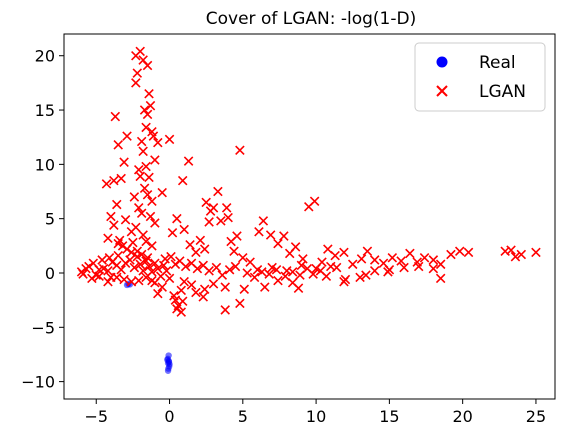  Describe the element at coordinates (389, 416) in the screenshot. I see `x-tick-label: 15` at that location.